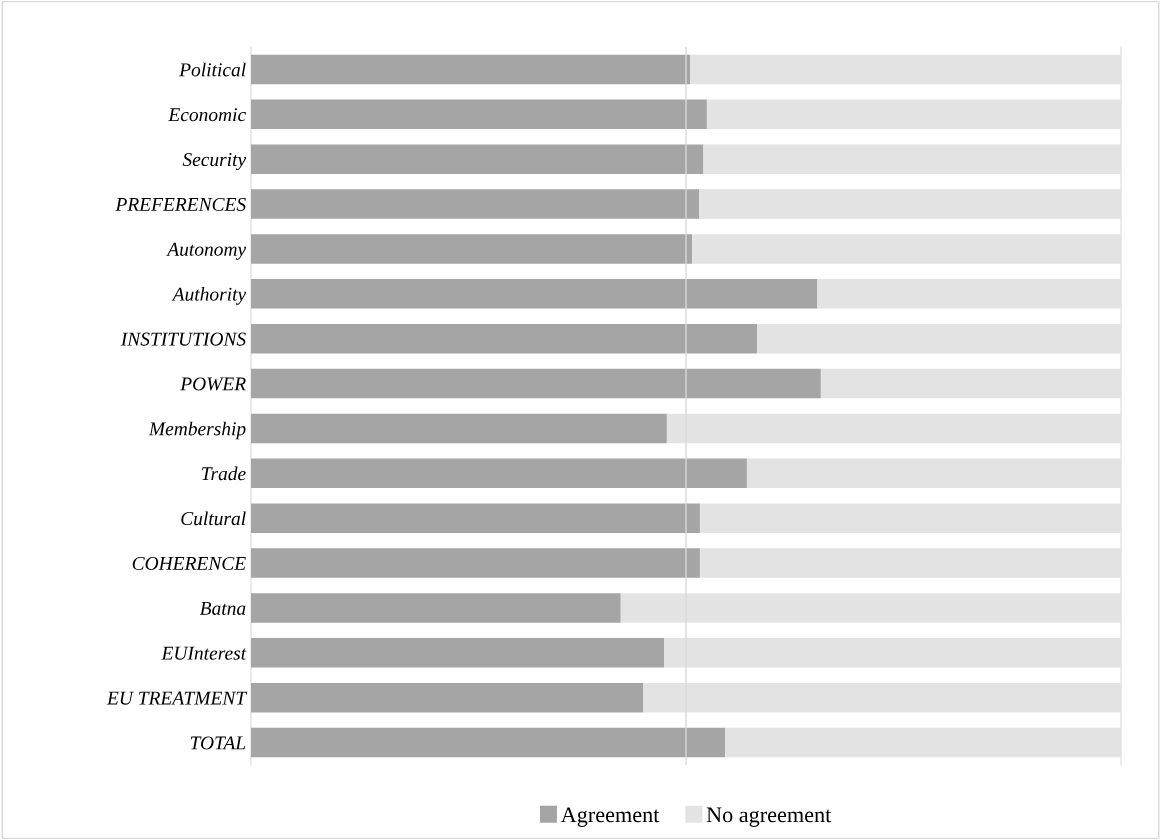  What do you see at coordinates (224, 473) in the screenshot?
I see `y-tick-label: Trade` at bounding box center [224, 473].